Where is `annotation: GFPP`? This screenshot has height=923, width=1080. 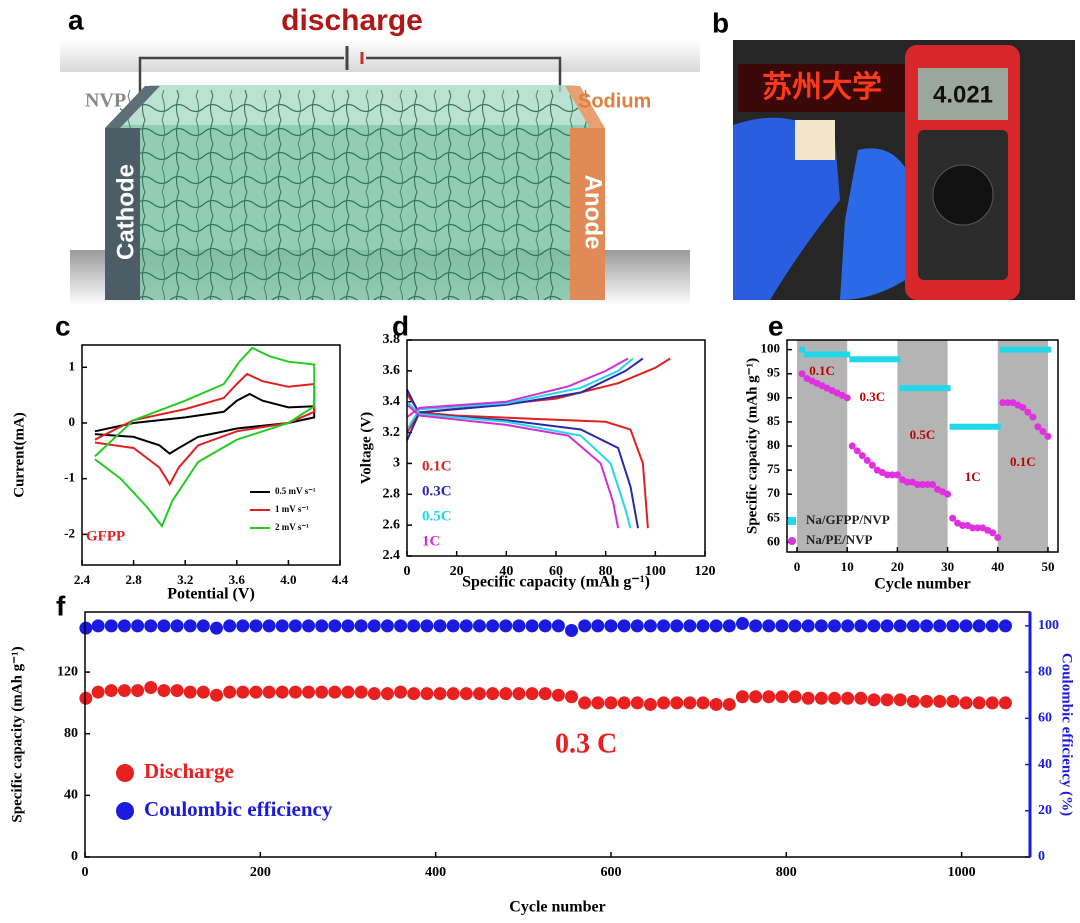 annotation: GFPP is located at coordinates (105, 536).